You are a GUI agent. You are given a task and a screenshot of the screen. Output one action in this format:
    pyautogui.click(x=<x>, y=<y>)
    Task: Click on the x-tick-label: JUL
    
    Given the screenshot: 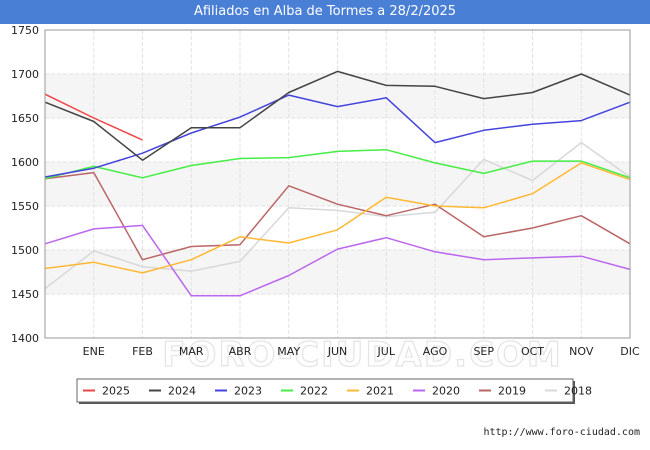 What is the action you would take?
    pyautogui.click(x=386, y=351)
    